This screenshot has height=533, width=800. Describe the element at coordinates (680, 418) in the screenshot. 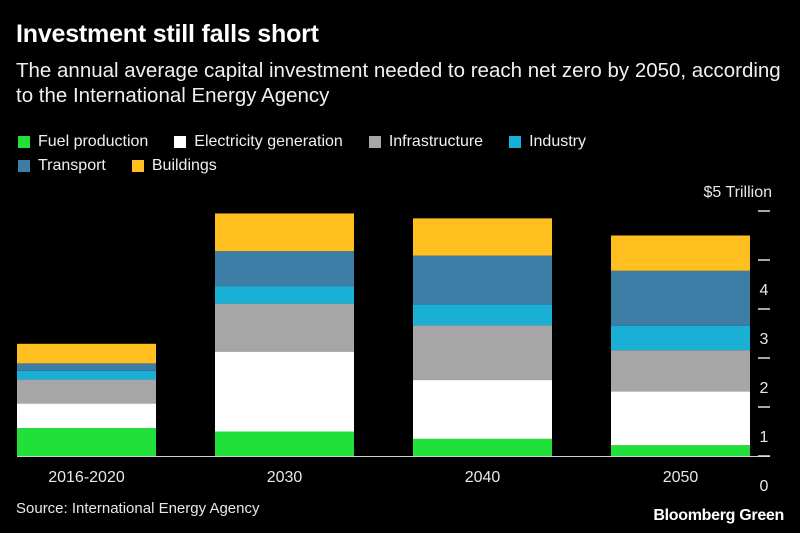

I see `bar-2050-electricity-generation` at that location.